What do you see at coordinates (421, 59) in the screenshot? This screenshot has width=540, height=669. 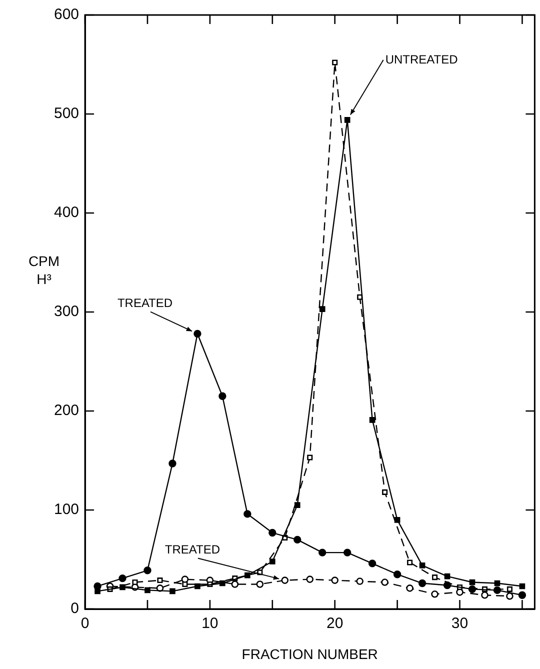 I see `annotation: UNTREATED` at bounding box center [421, 59].